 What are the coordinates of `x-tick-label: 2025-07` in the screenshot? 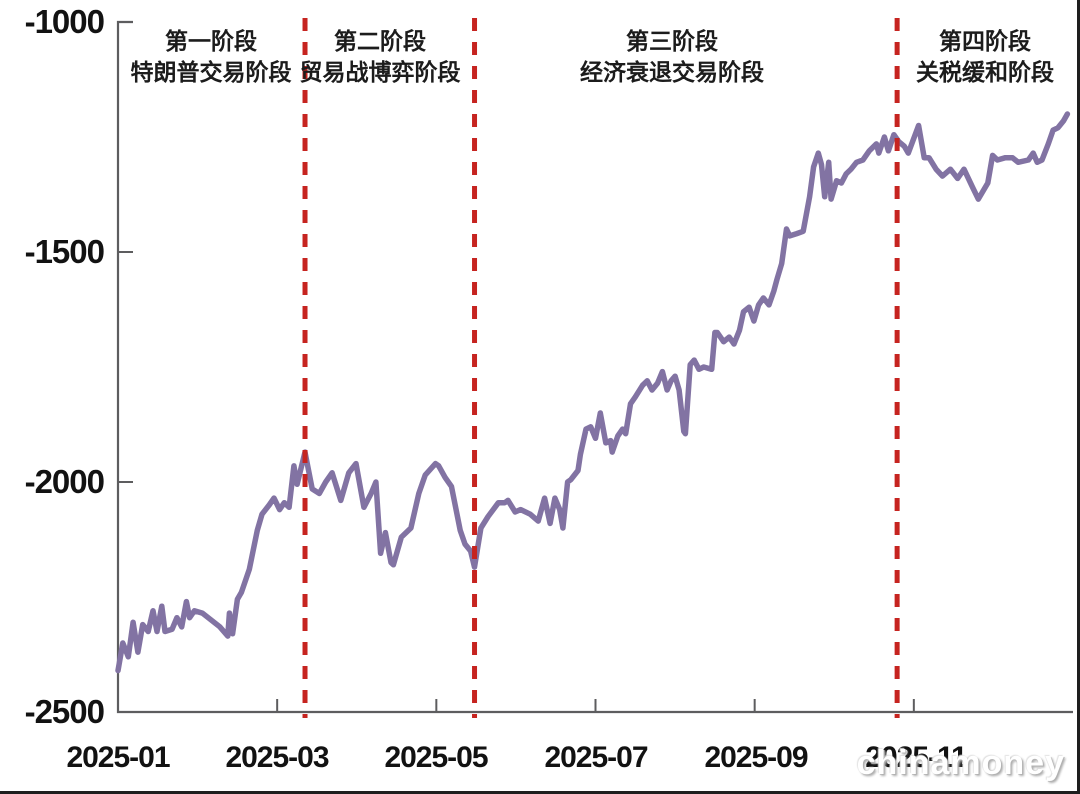 It's located at (596, 757).